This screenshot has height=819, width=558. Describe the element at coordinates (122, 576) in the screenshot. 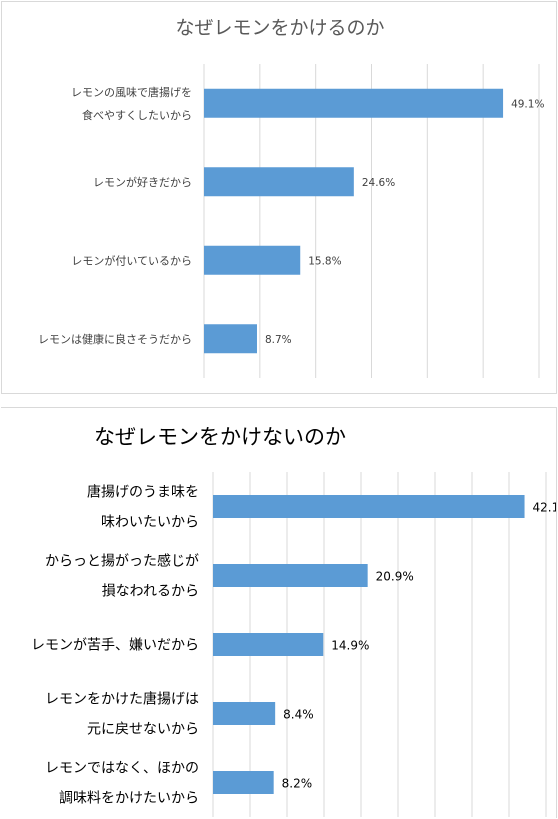

I see `category-label: からっと揚がった感じが損なわれるから` at that location.